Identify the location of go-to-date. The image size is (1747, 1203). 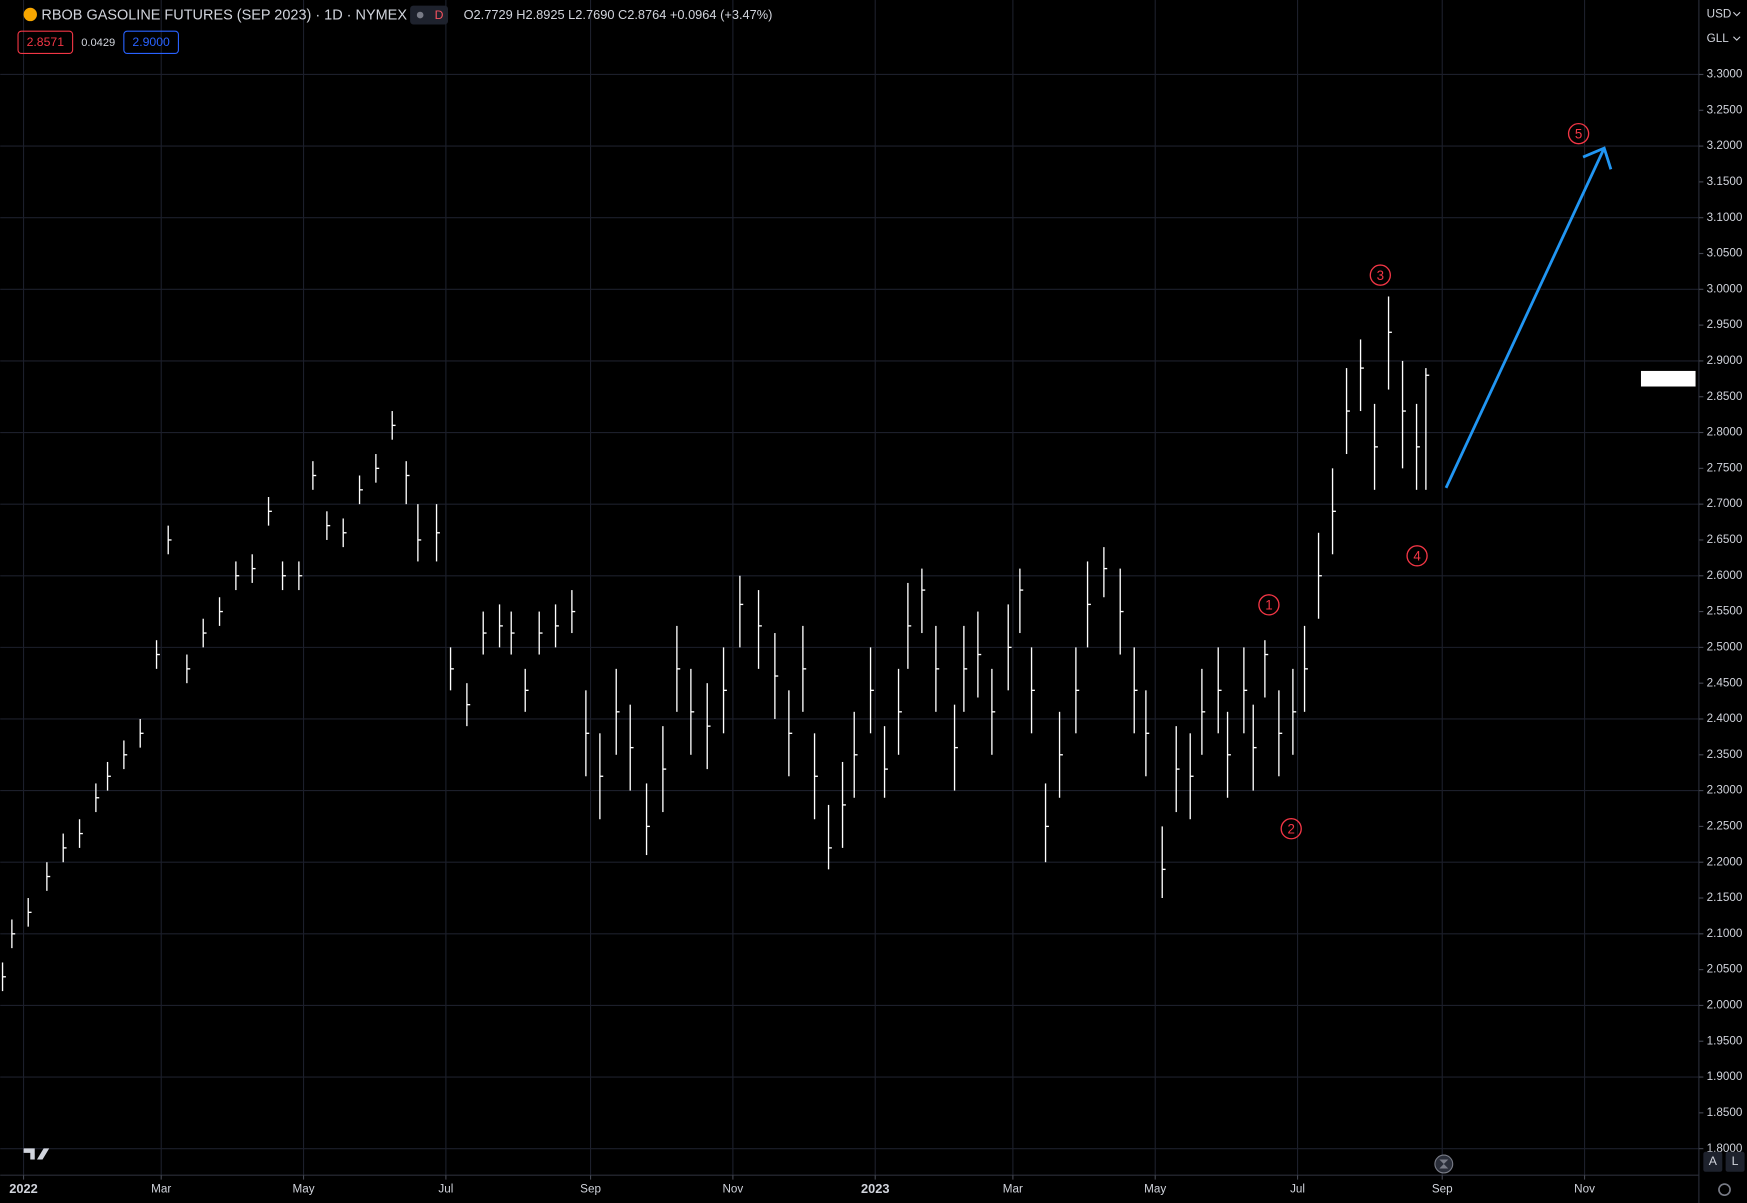
(1444, 1164).